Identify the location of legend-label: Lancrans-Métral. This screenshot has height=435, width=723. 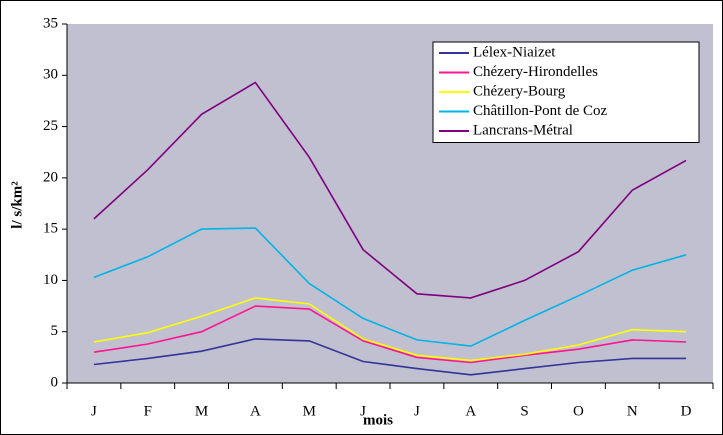
(523, 130).